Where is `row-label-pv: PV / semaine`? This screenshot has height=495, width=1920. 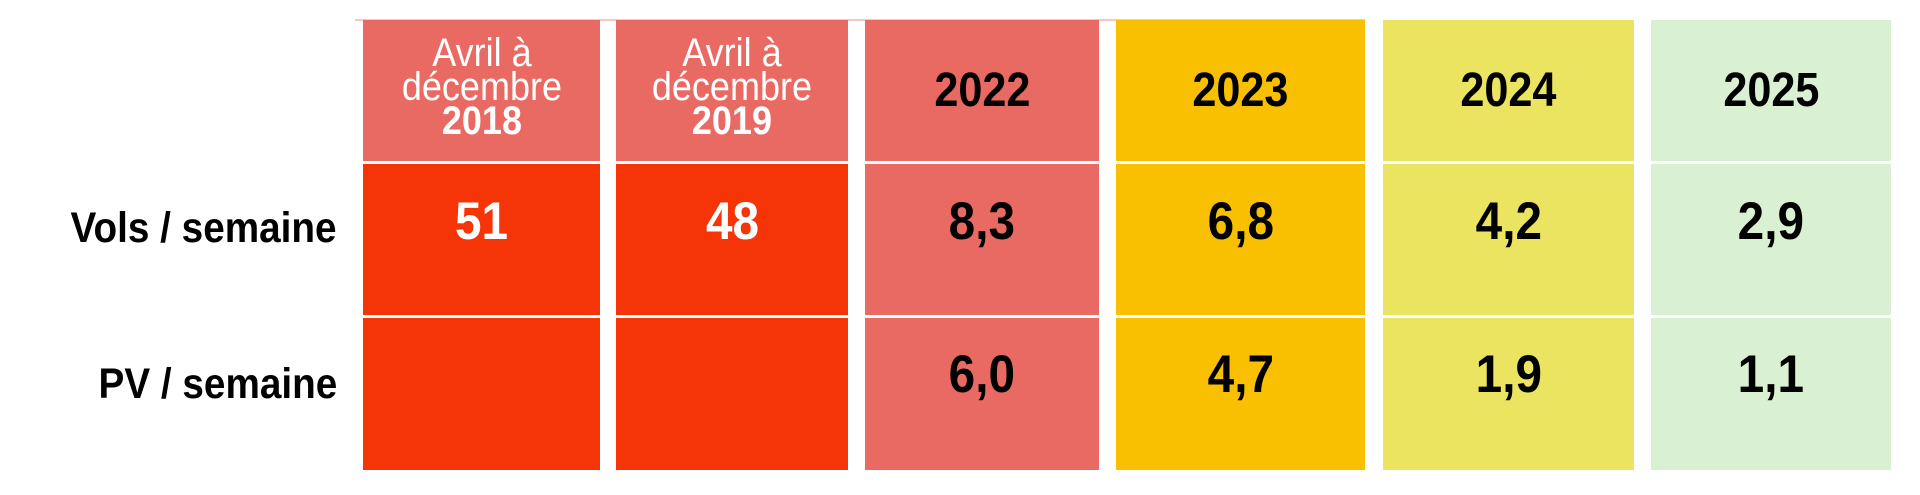
row-label-pv: PV / semaine is located at coordinates (217, 384).